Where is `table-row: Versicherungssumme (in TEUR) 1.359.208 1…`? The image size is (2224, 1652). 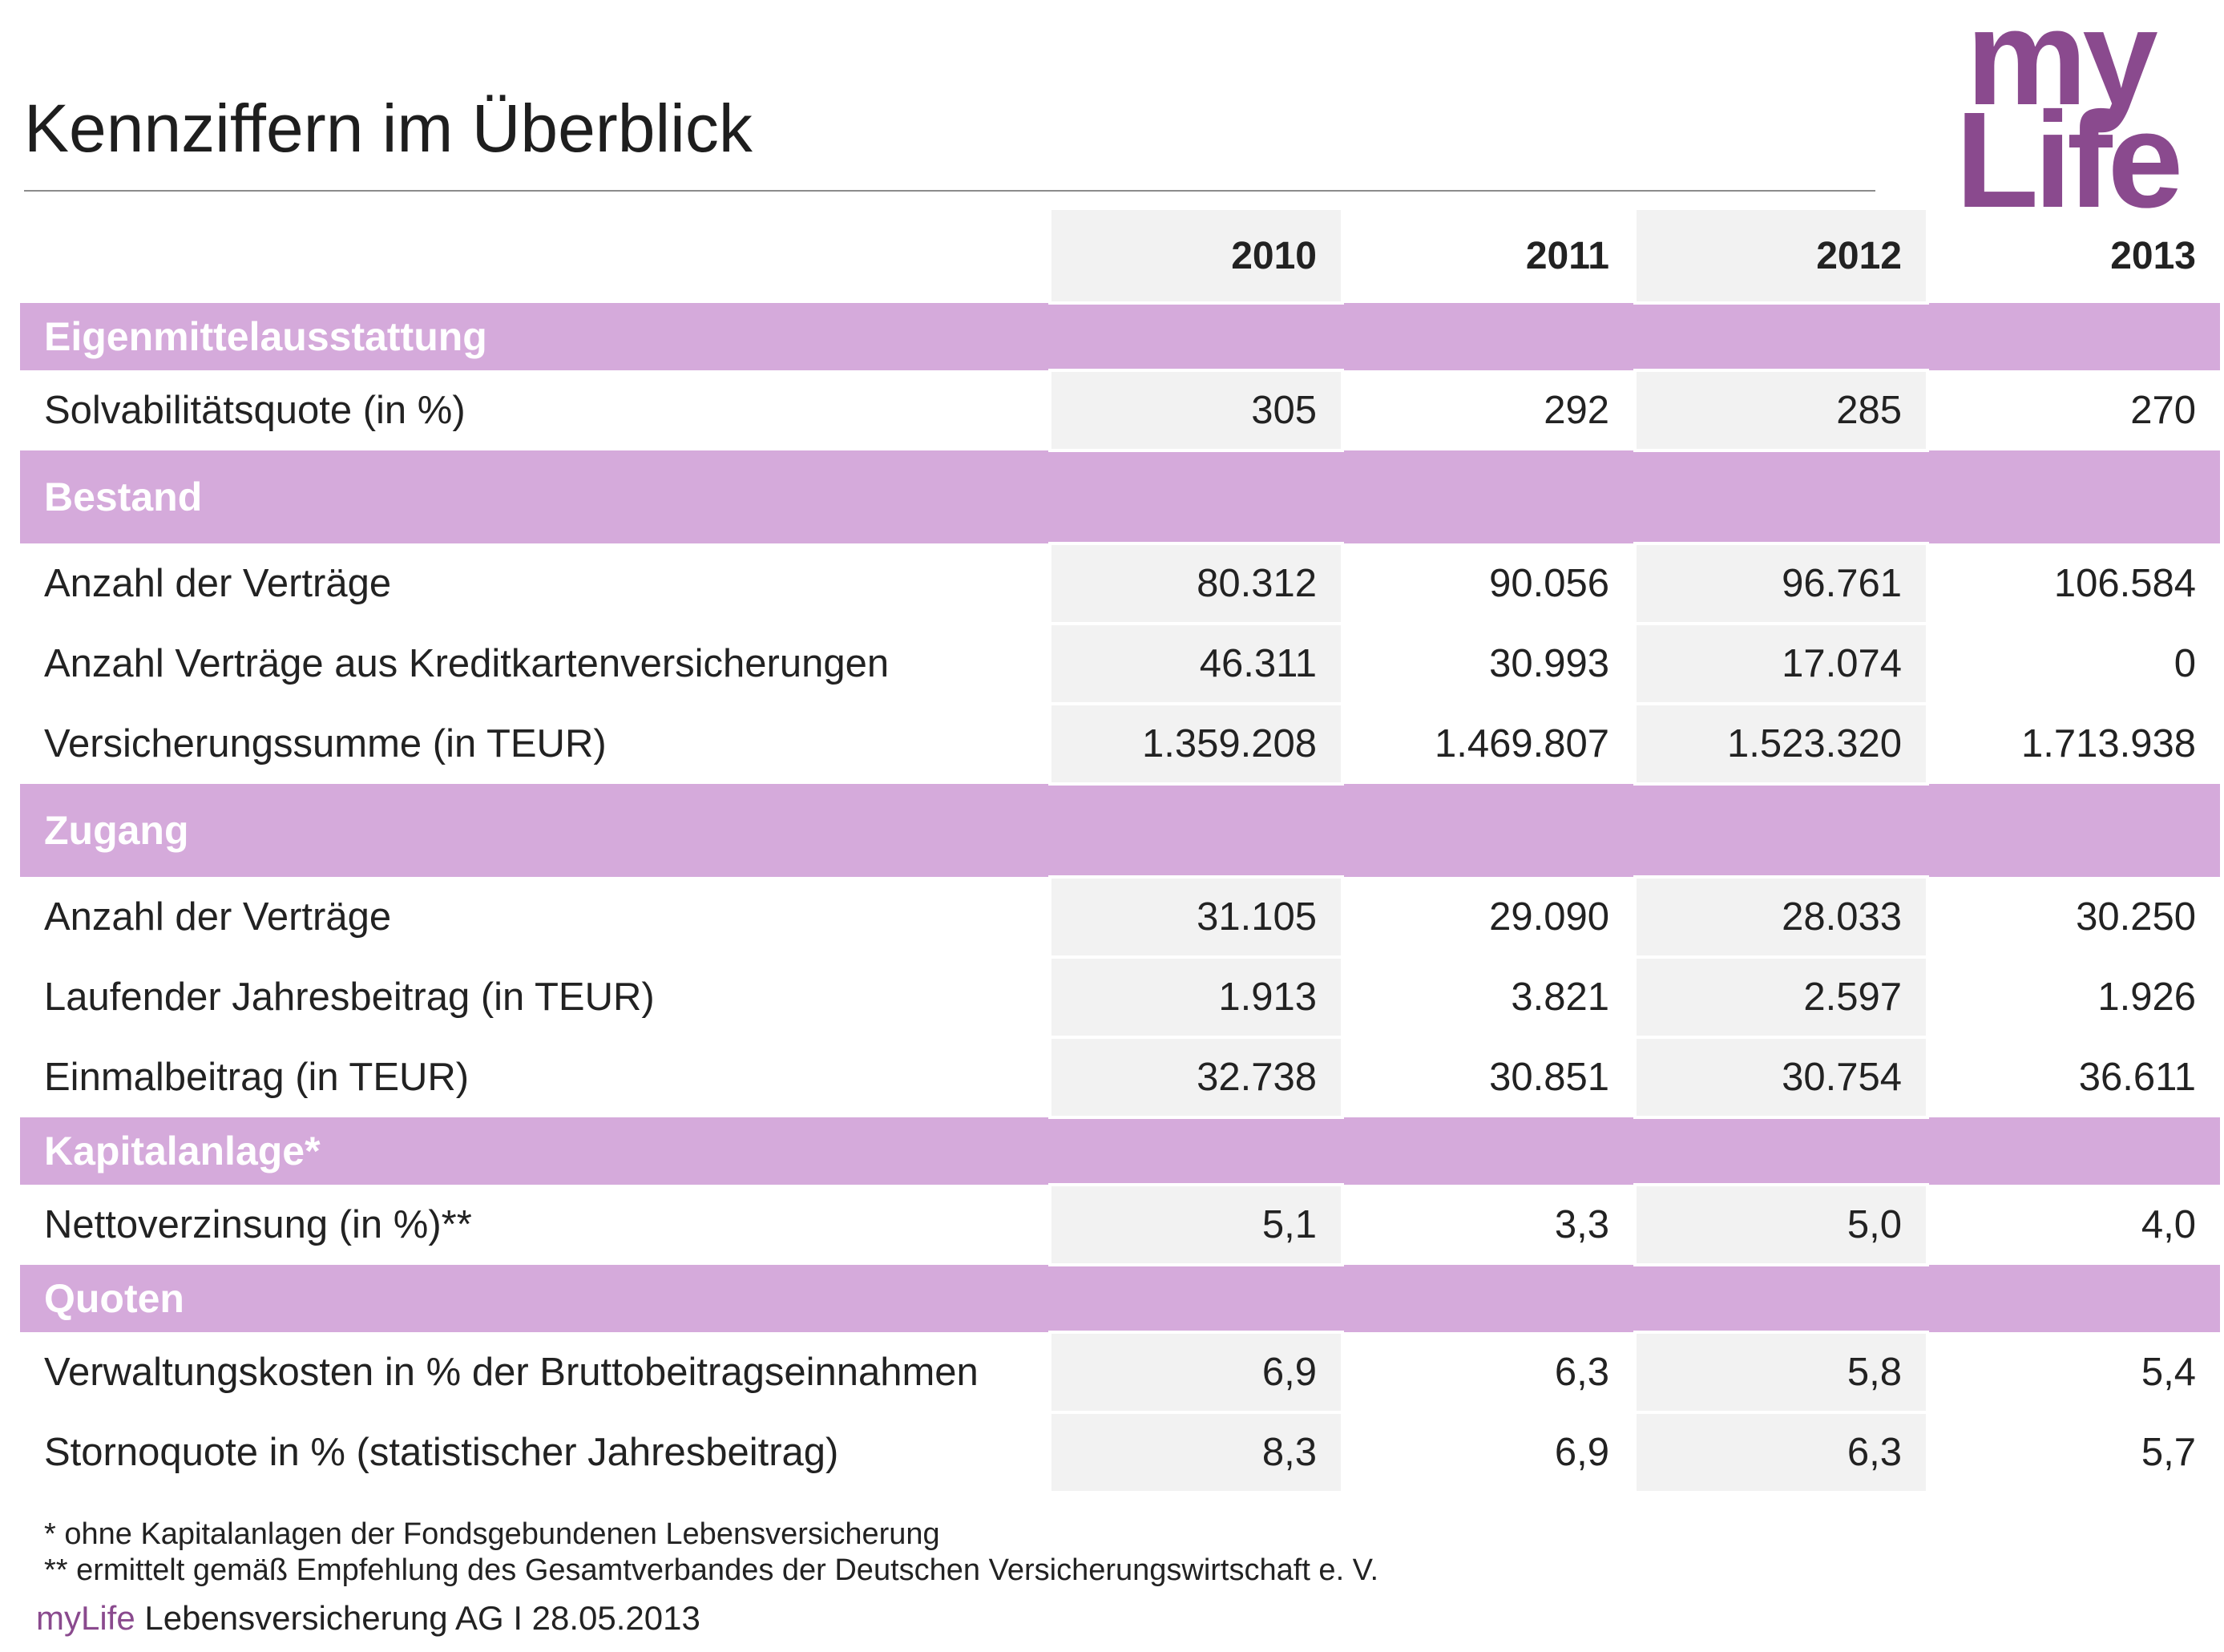
table-row: Versicherungssumme (in TEUR) 1.359.208 1… is located at coordinates (1120, 744).